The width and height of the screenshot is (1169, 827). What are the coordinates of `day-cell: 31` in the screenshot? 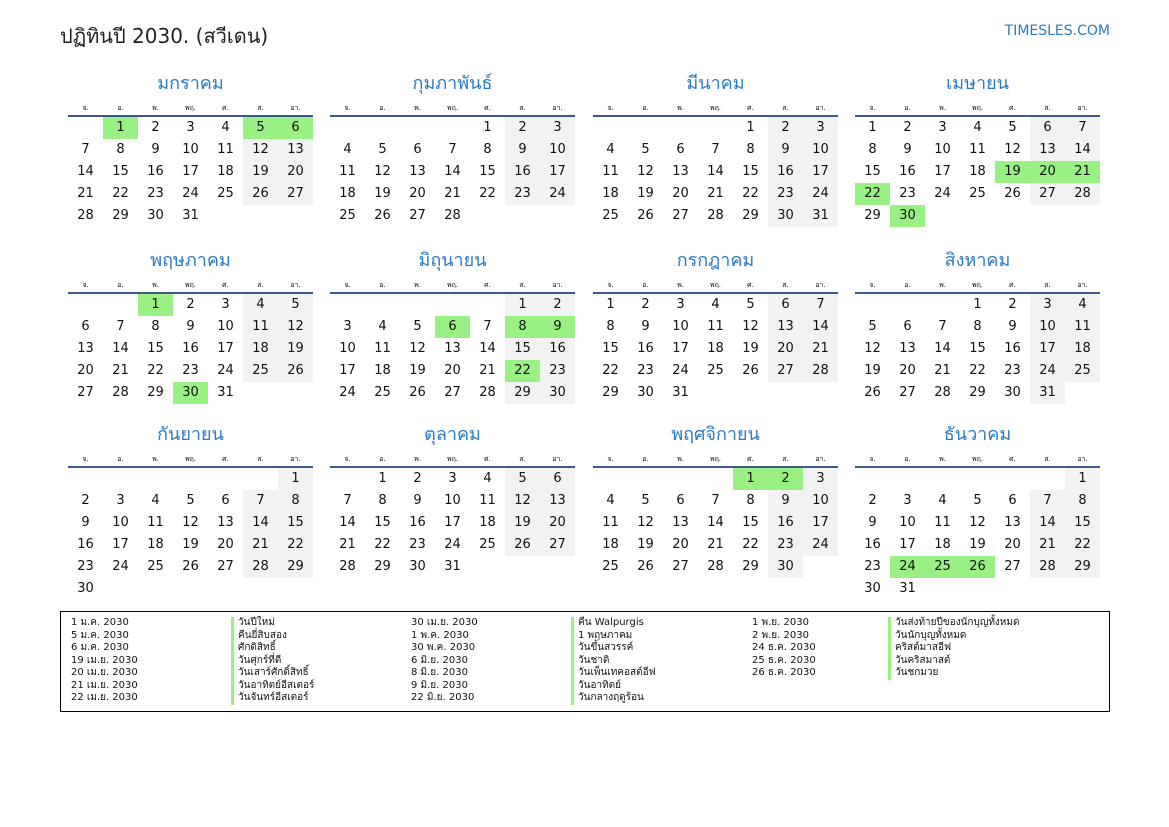 It's located at (820, 216).